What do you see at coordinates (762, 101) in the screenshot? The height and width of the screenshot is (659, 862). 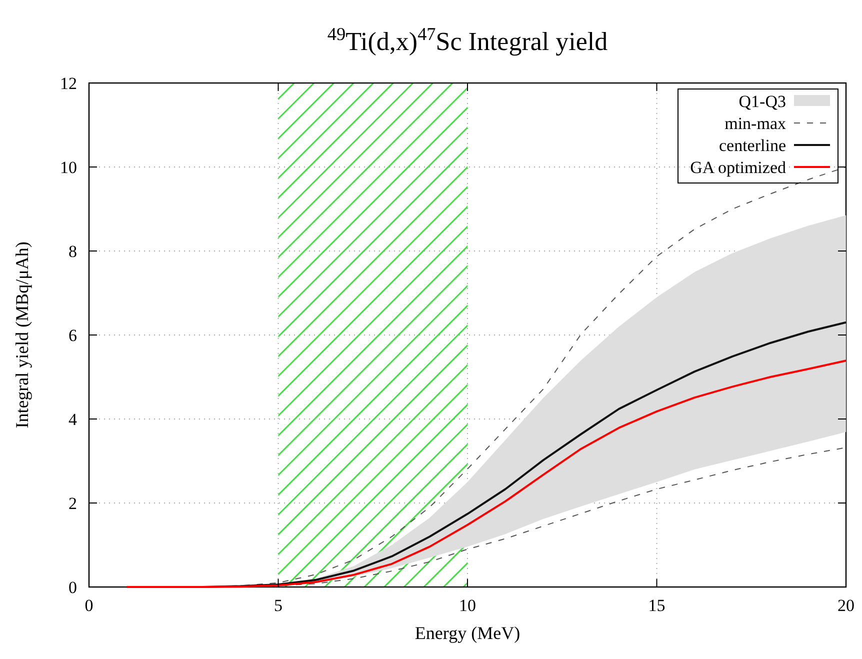 I see `annotation: Q1-Q3` at bounding box center [762, 101].